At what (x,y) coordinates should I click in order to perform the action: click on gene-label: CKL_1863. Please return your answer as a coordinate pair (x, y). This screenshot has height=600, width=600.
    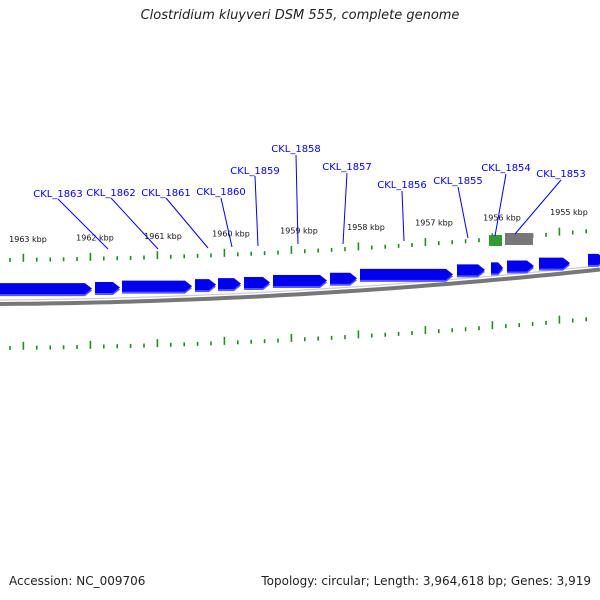
    Looking at the image, I should click on (58, 194).